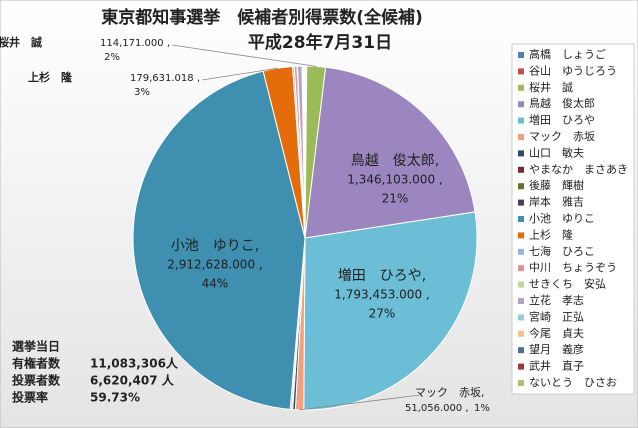 This screenshot has width=638, height=428. What do you see at coordinates (132, 380) in the screenshot?
I see `annotation-value: 6,620,407 人` at bounding box center [132, 380].